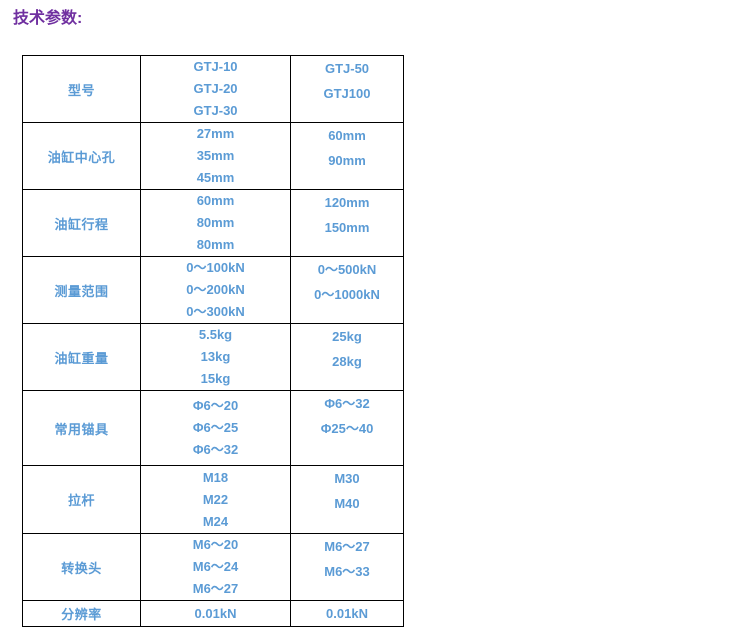 This screenshot has width=745, height=640. I want to click on row-label: 油缸中心孔, so click(81, 156).